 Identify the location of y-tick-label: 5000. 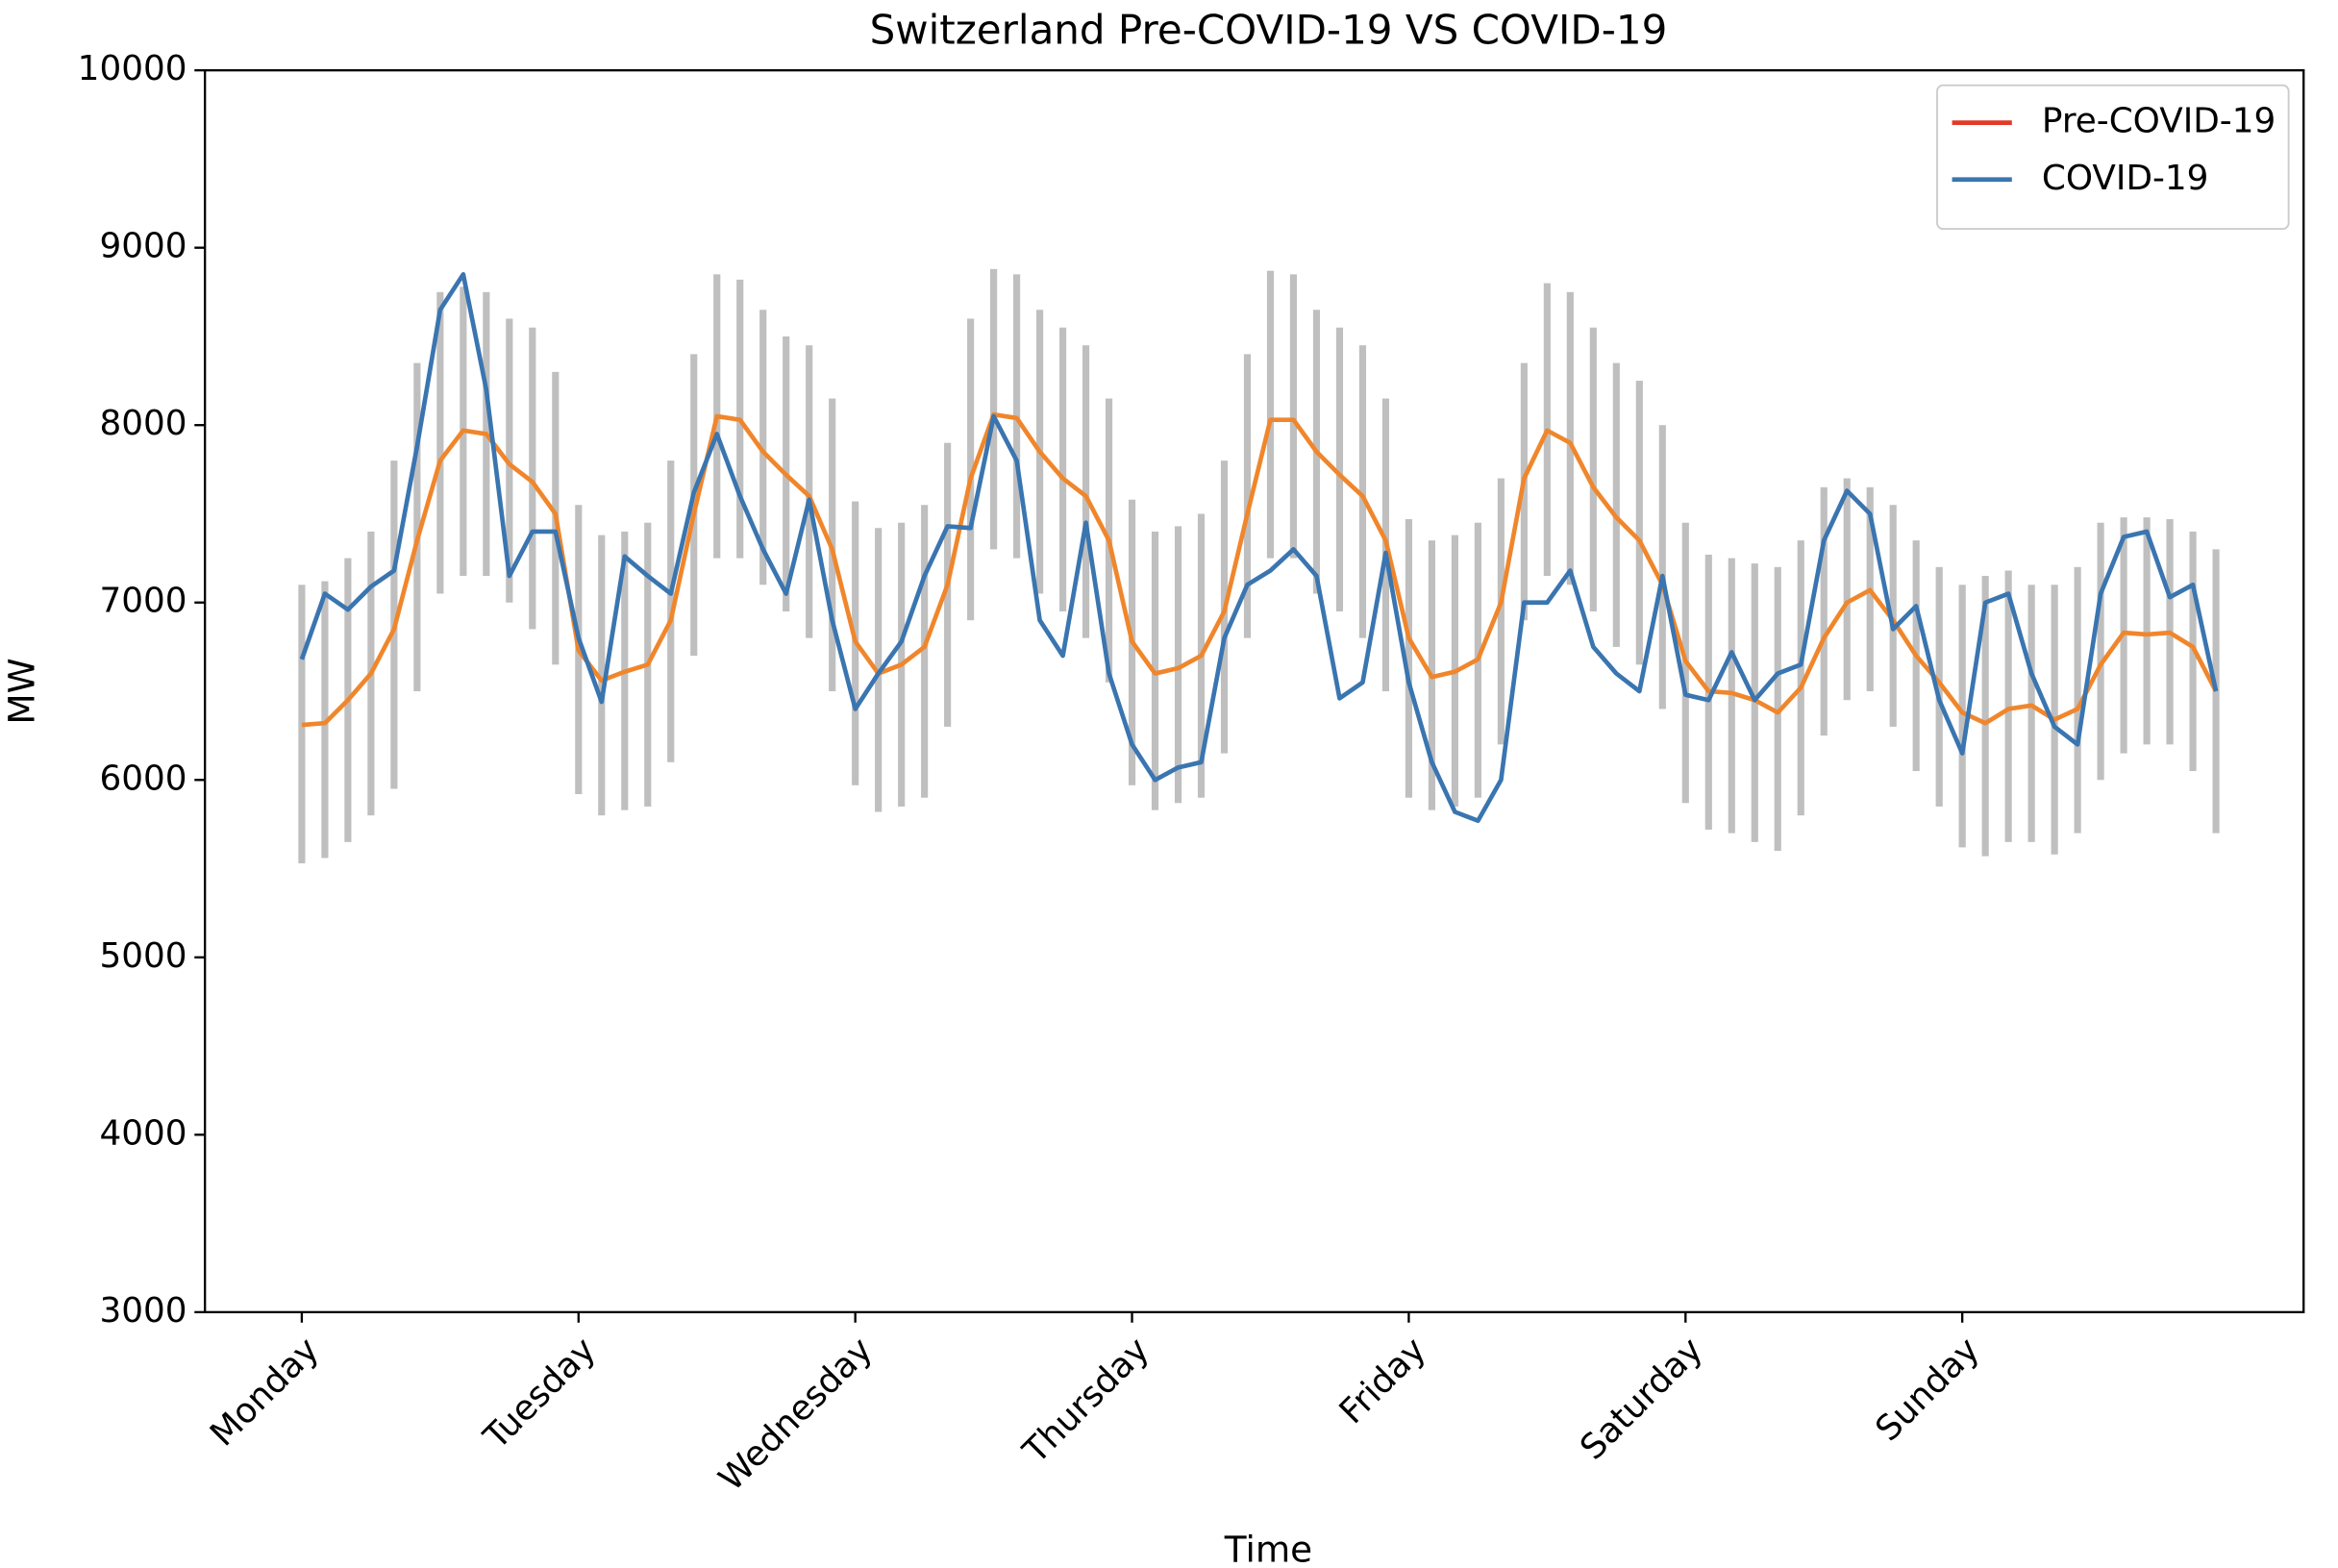
(143, 956).